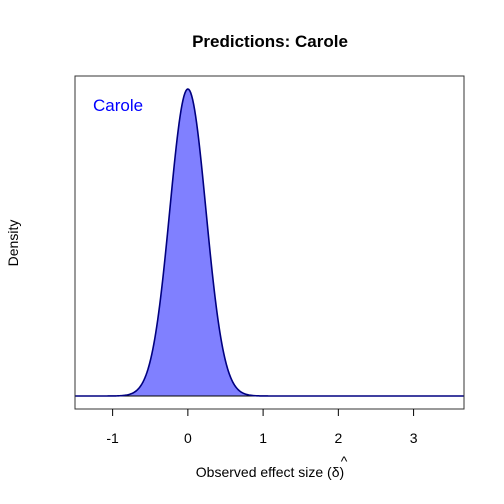 This screenshot has height=504, width=504. Describe the element at coordinates (270, 41) in the screenshot. I see `chart-title: Predictions: Carole` at that location.